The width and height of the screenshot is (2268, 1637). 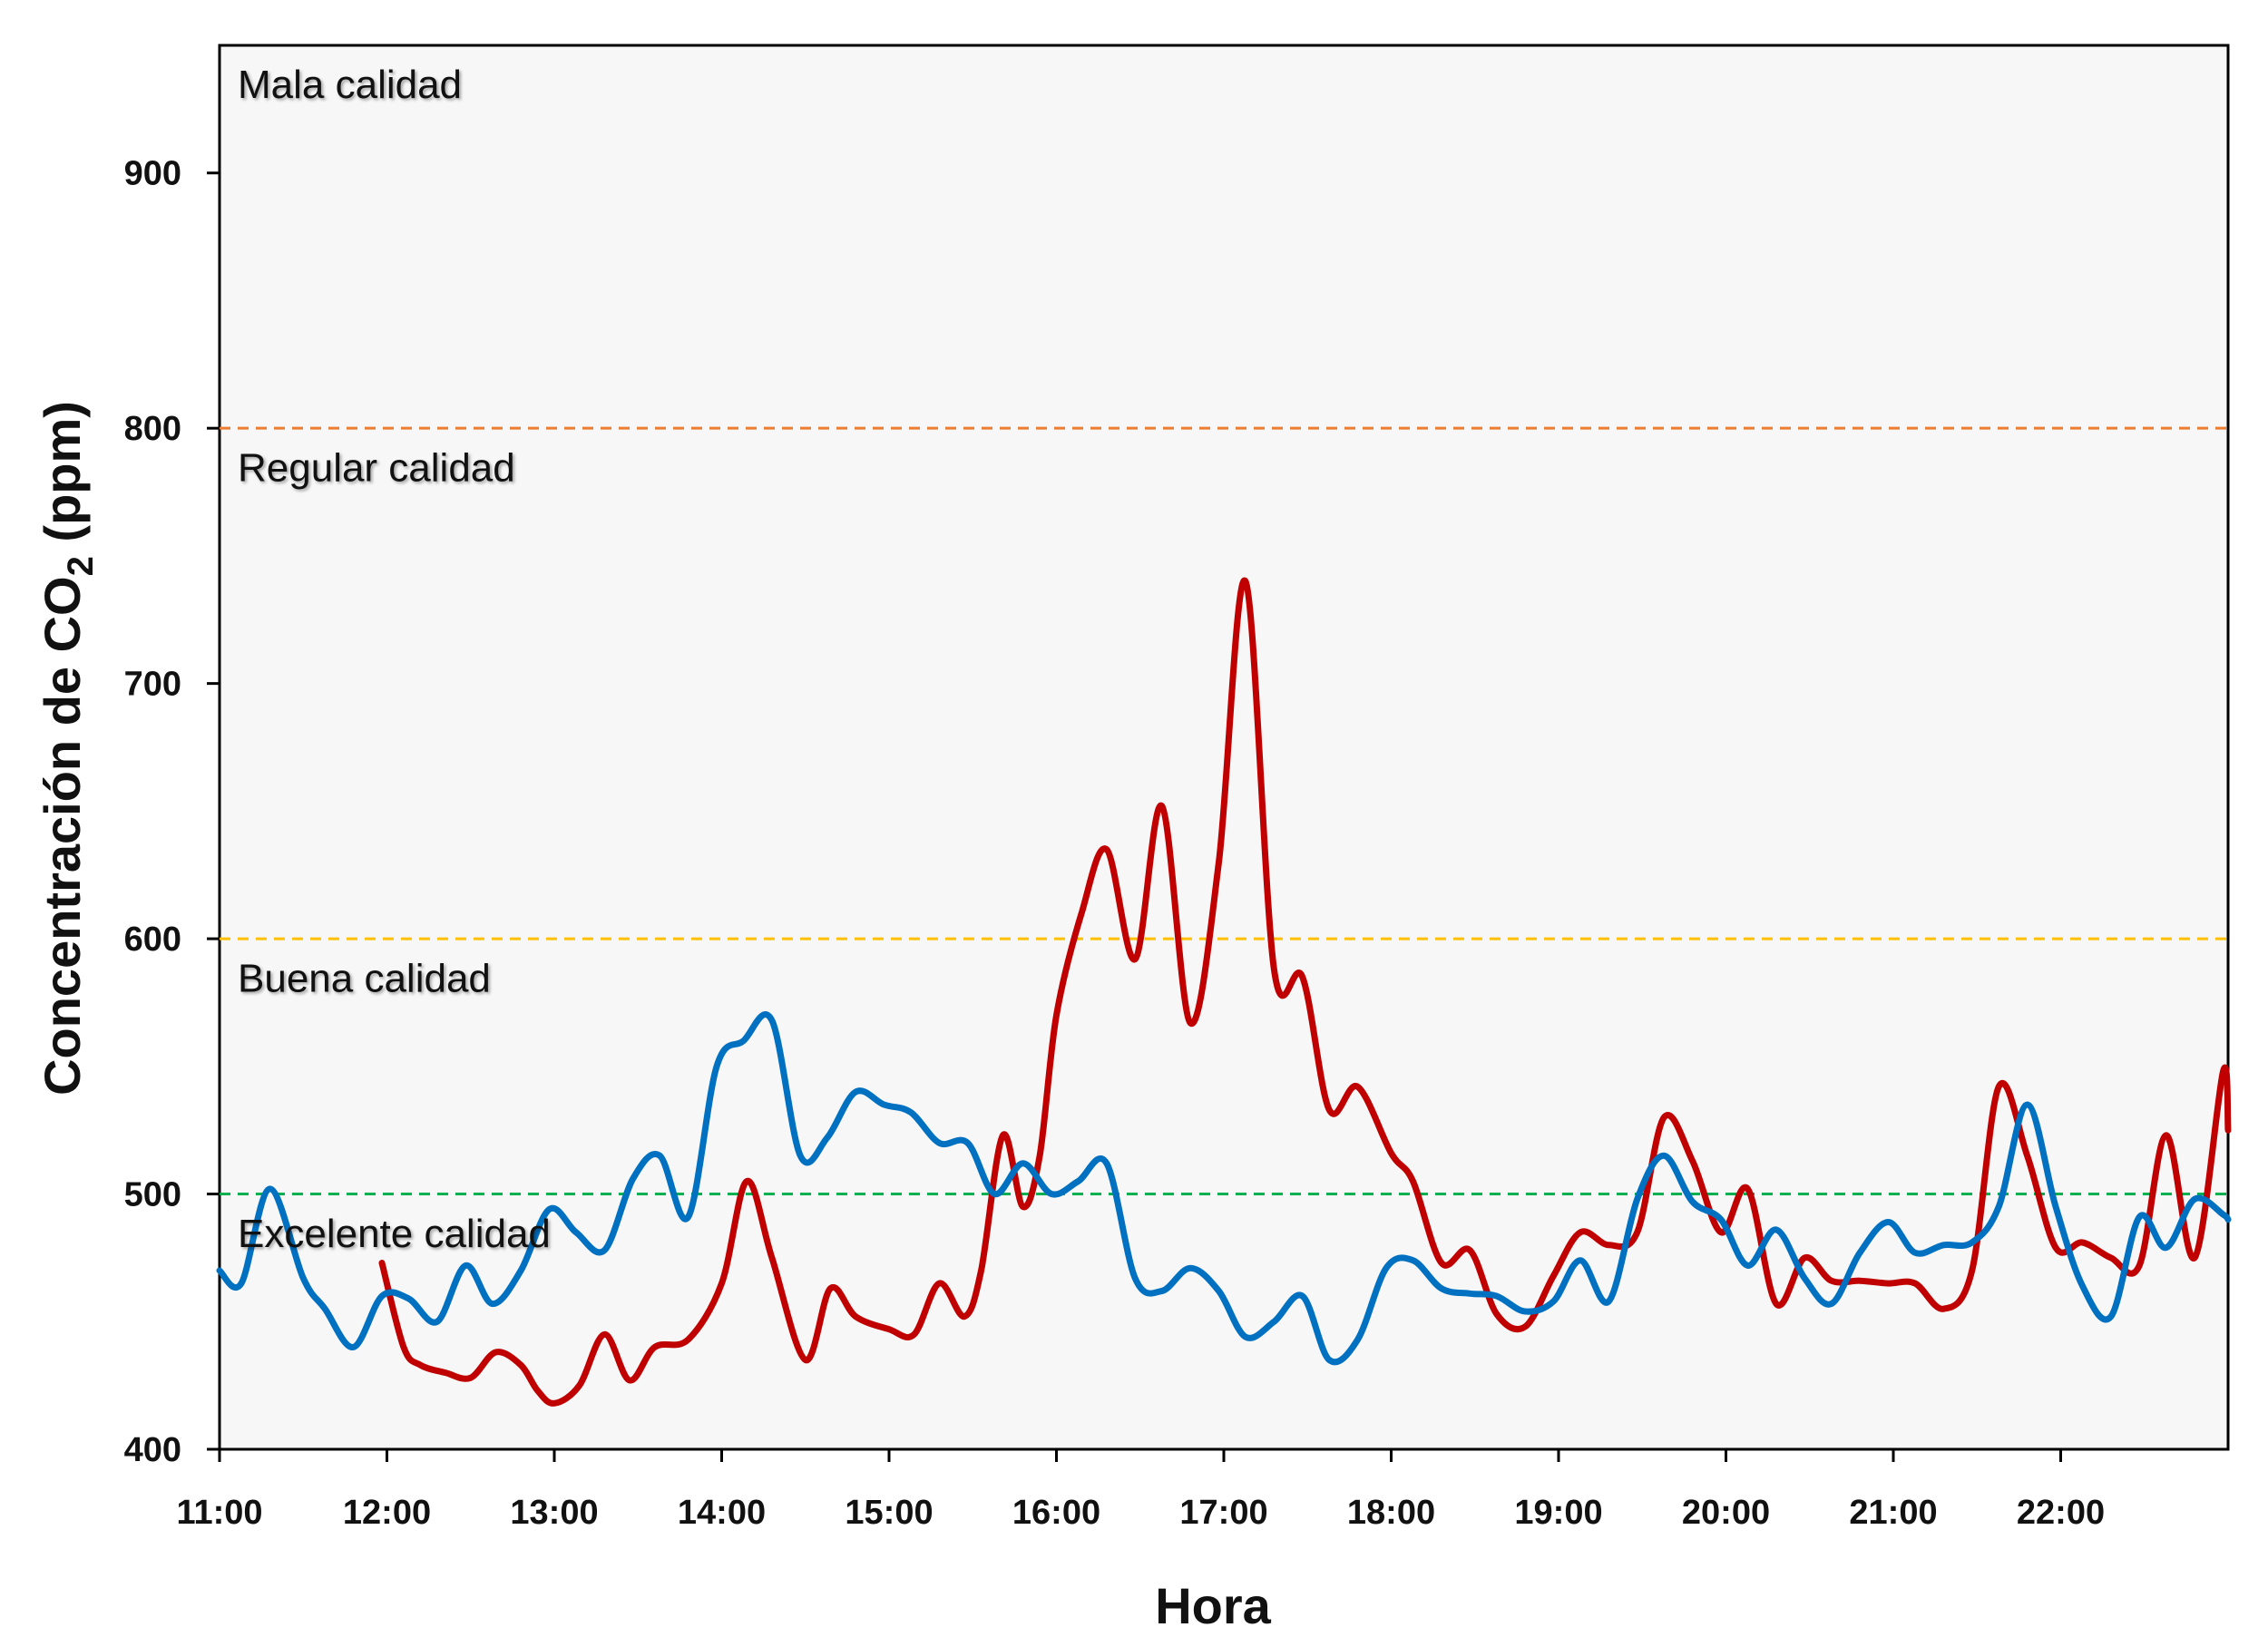 What do you see at coordinates (2061, 1513) in the screenshot?
I see `x-tick-label-11: 22:00` at bounding box center [2061, 1513].